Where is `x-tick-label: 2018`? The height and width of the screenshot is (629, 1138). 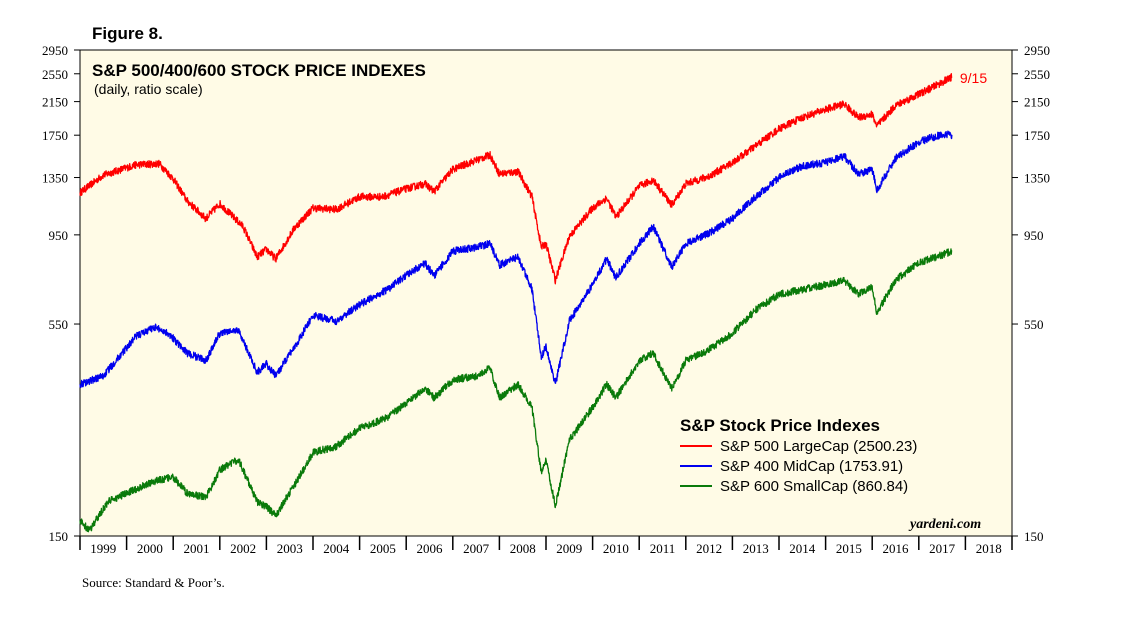 x-tick-label: 2018 is located at coordinates (989, 548).